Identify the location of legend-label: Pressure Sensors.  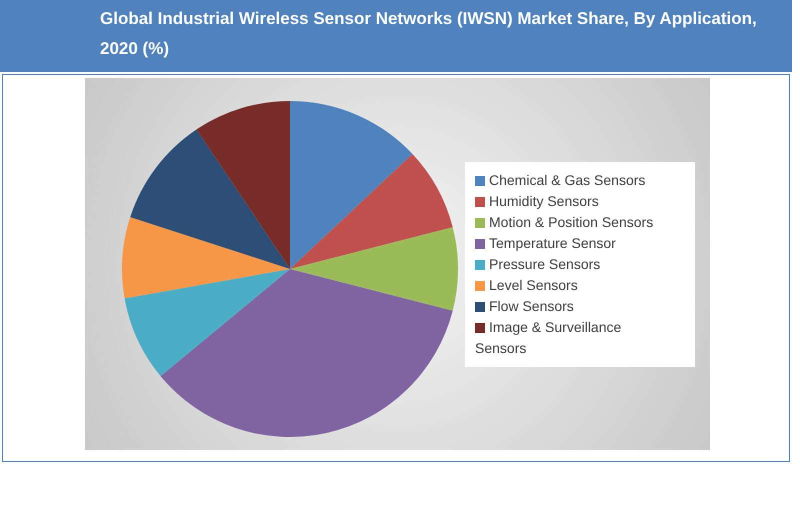
(544, 264).